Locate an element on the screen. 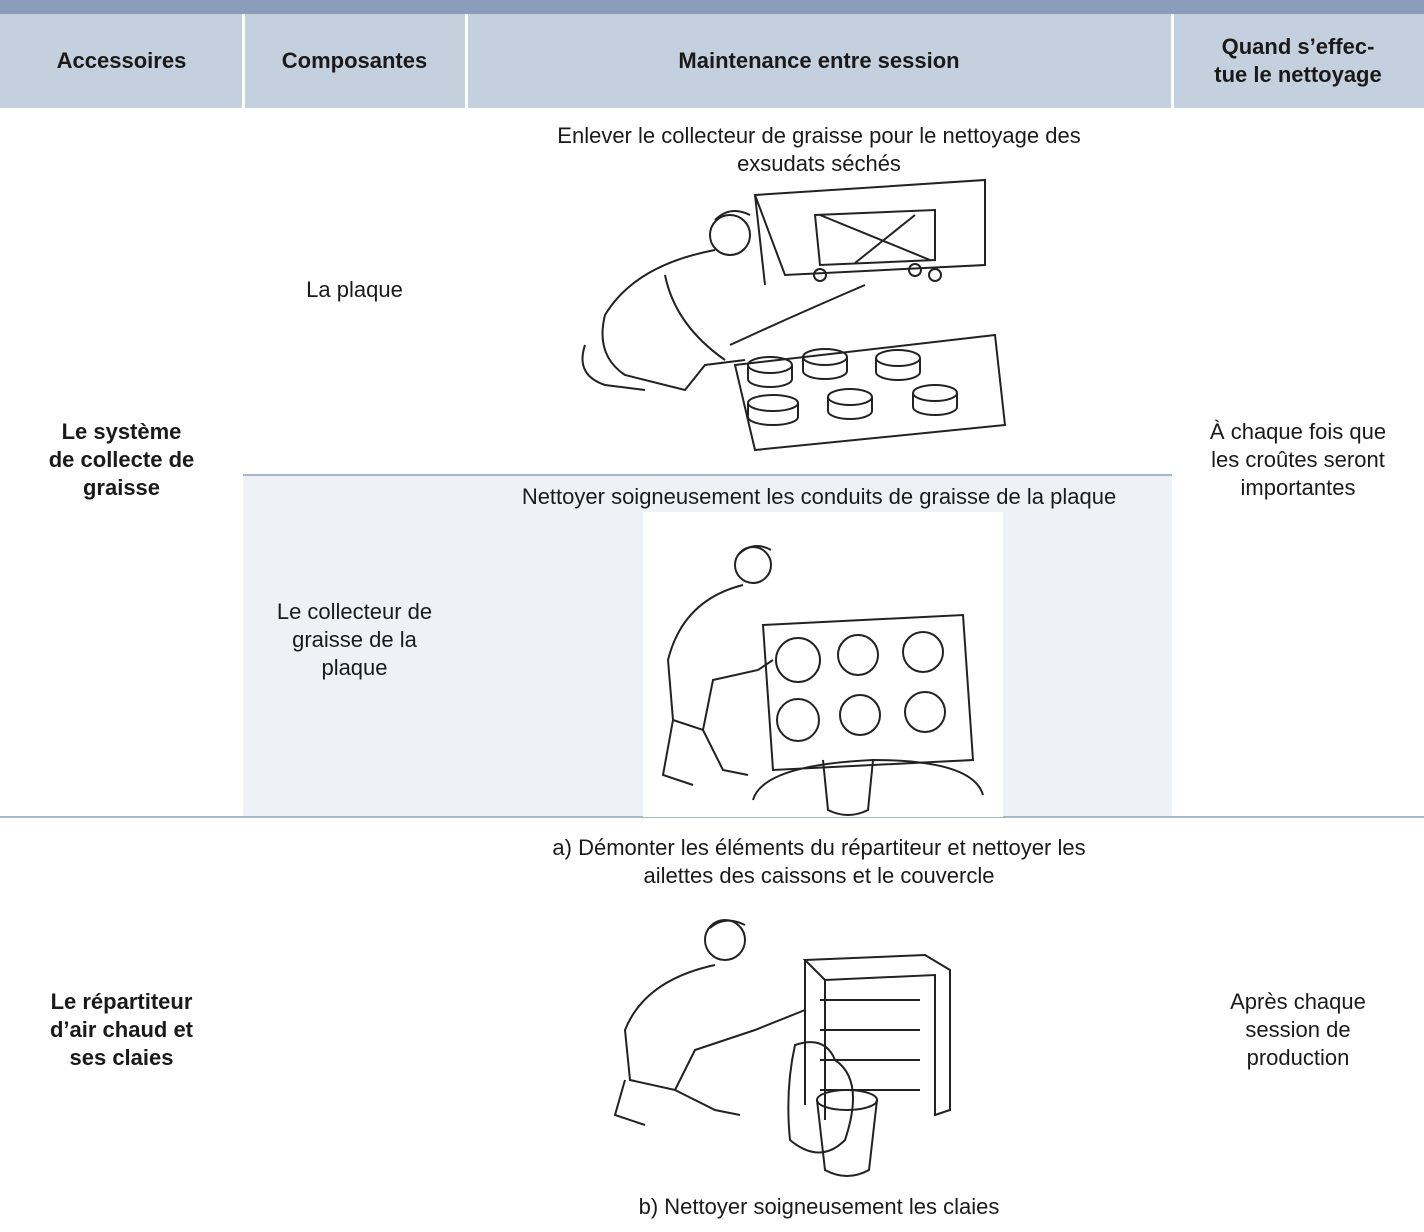 The height and width of the screenshot is (1232, 1424). text-line: ses claies is located at coordinates (121, 1057).